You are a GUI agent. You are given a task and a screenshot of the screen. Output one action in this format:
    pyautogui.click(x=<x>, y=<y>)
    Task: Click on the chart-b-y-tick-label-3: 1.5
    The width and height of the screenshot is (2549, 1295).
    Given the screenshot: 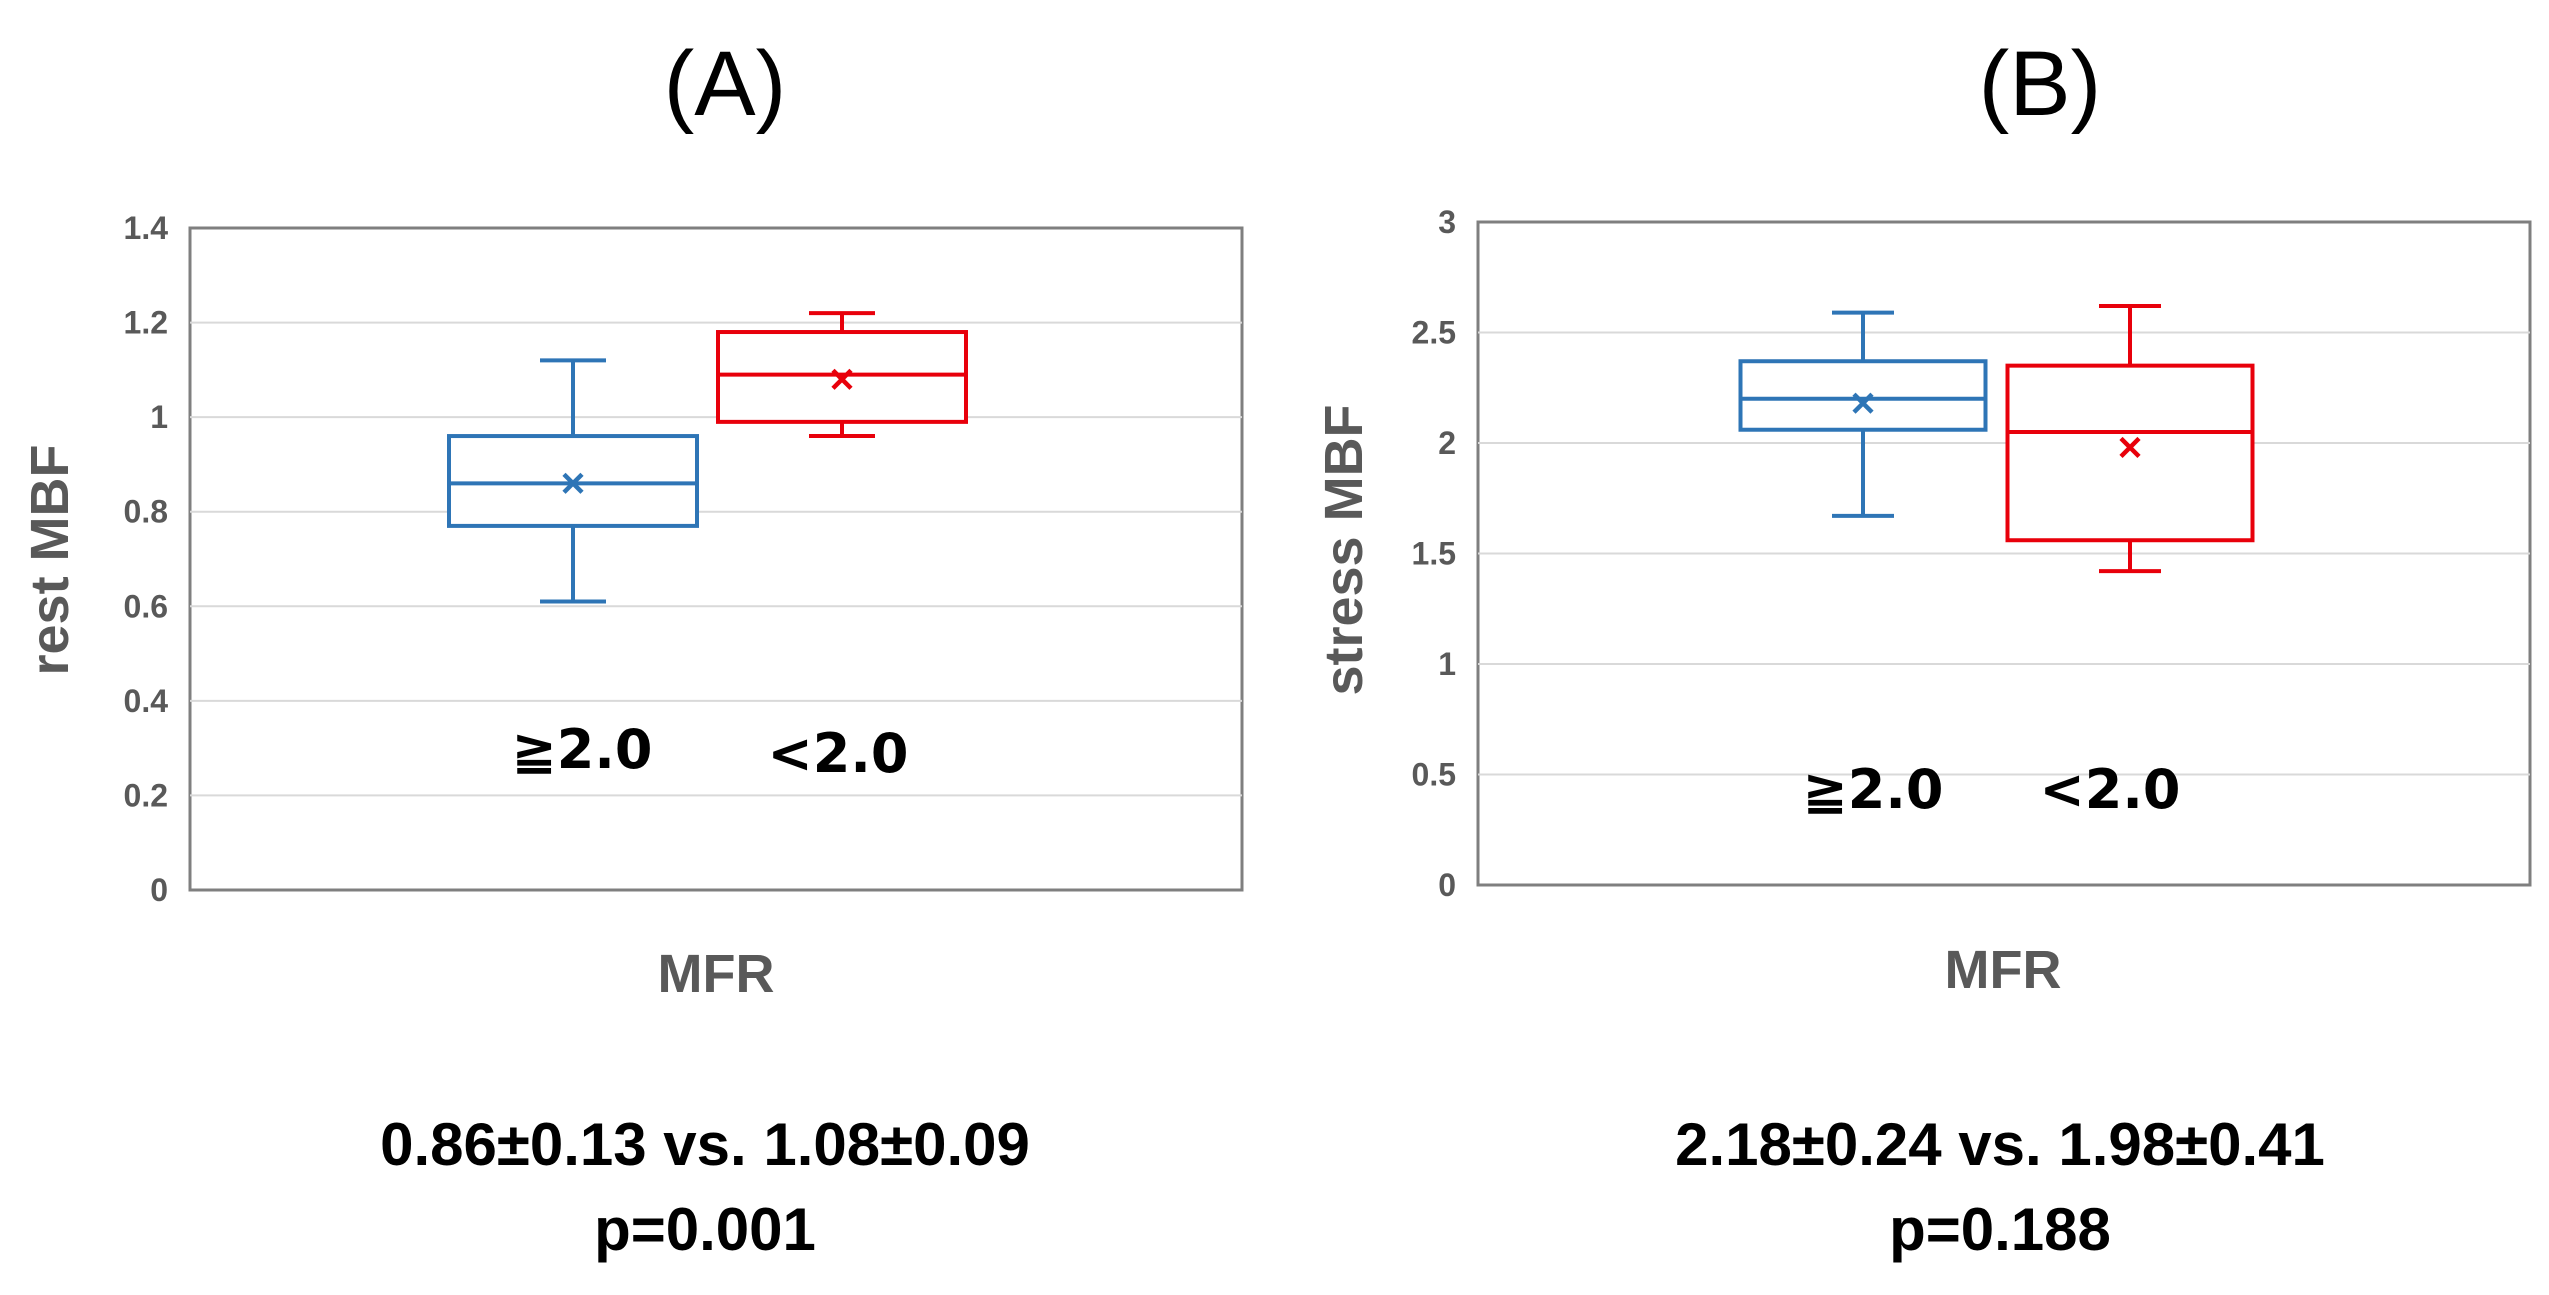 What is the action you would take?
    pyautogui.click(x=1434, y=554)
    